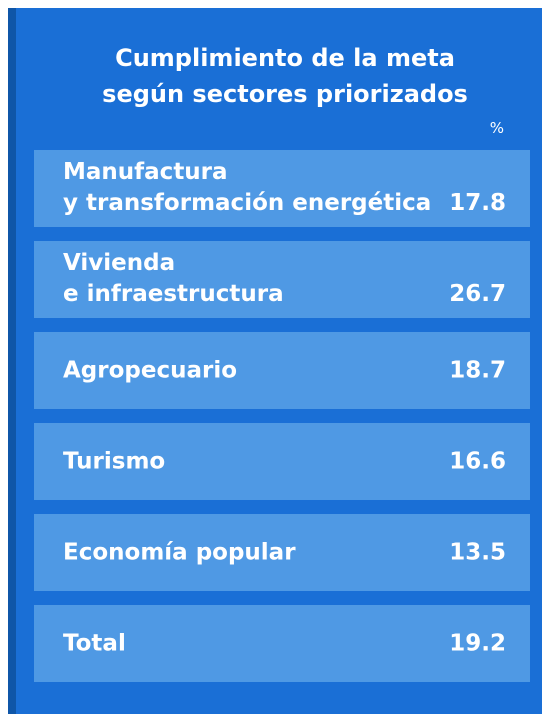 Image resolution: width=551 pixels, height=722 pixels. I want to click on row-value: 18.7, so click(477, 370).